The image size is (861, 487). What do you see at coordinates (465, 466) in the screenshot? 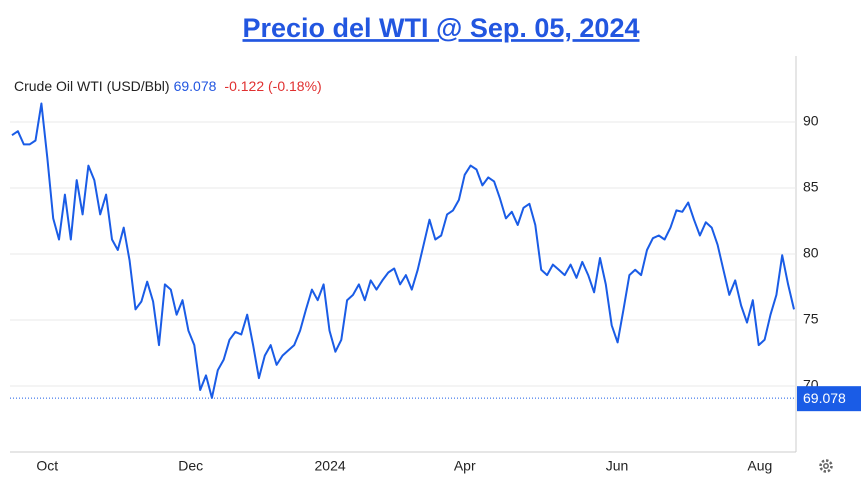
I see `x-tick-label: Apr` at bounding box center [465, 466].